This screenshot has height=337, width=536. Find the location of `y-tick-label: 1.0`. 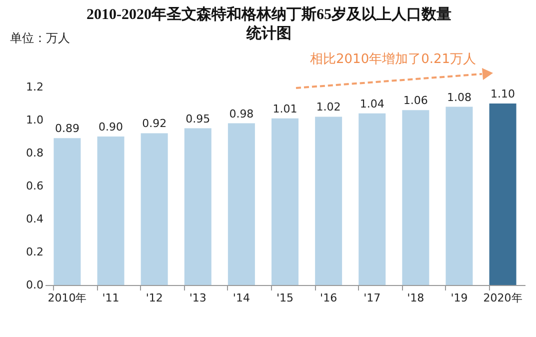

y-tick-label: 1.0 is located at coordinates (35, 120).